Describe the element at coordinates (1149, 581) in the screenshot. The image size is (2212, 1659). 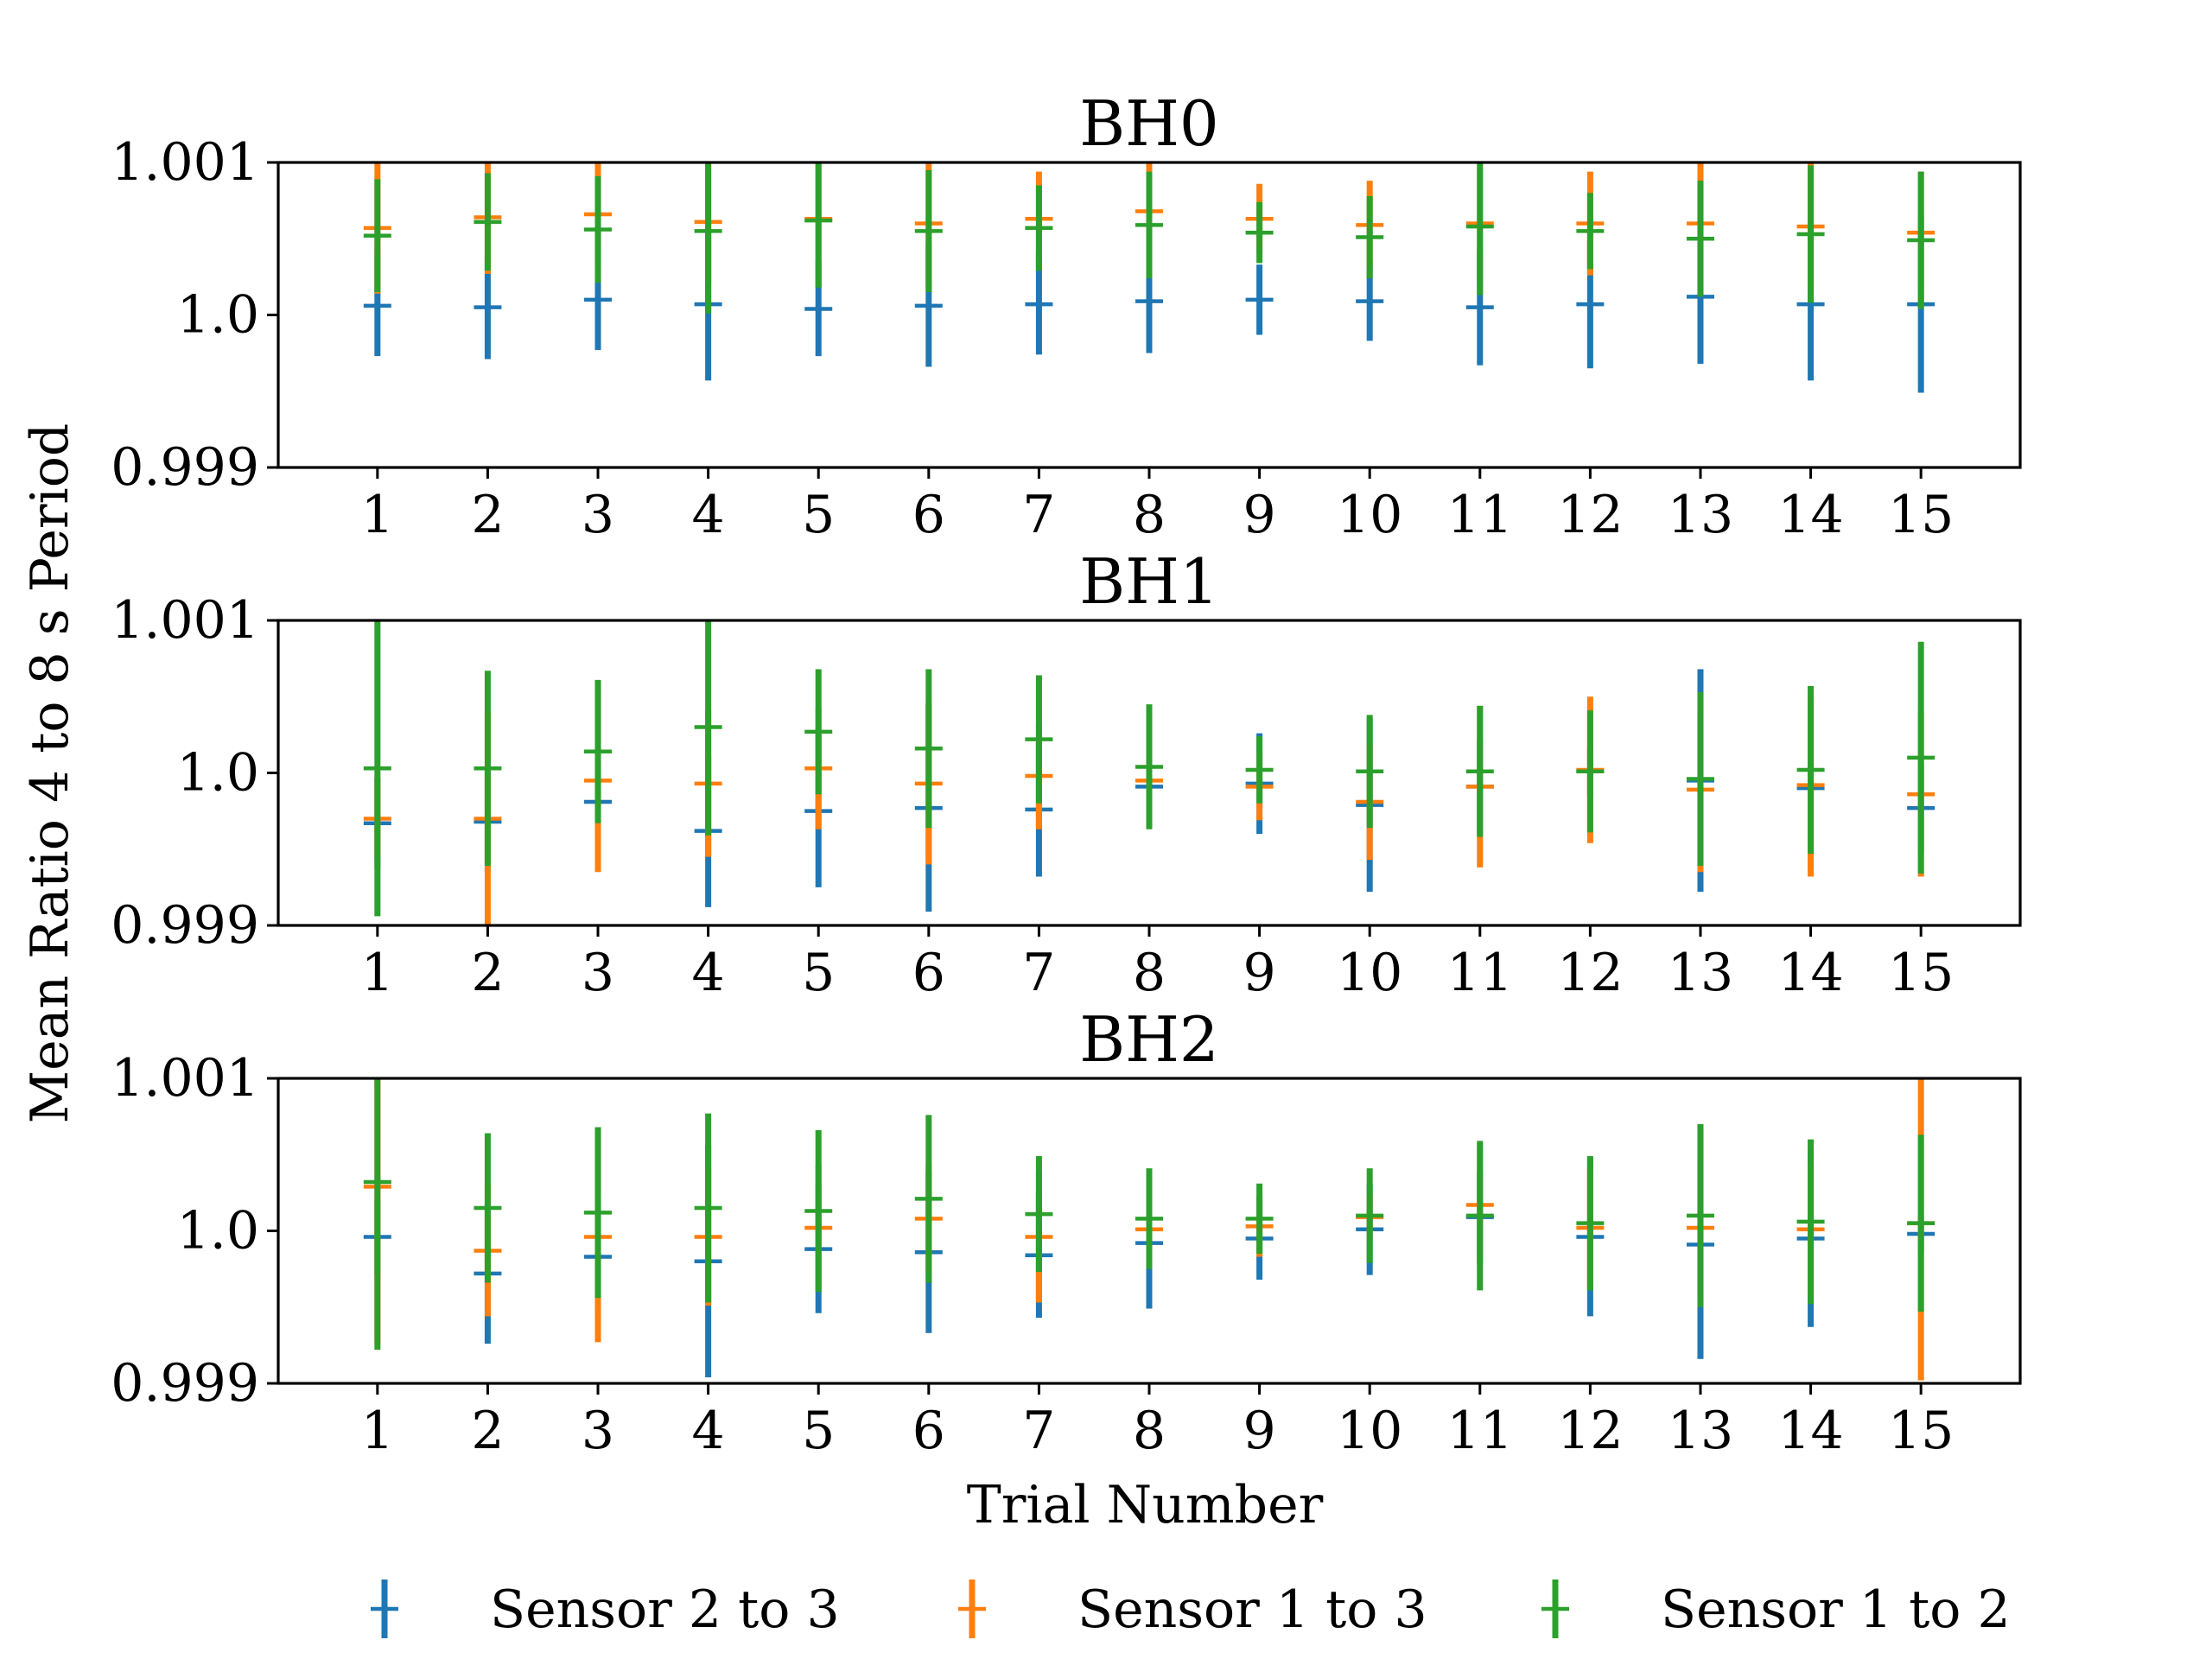
I see `panel-title: BH1` at that location.